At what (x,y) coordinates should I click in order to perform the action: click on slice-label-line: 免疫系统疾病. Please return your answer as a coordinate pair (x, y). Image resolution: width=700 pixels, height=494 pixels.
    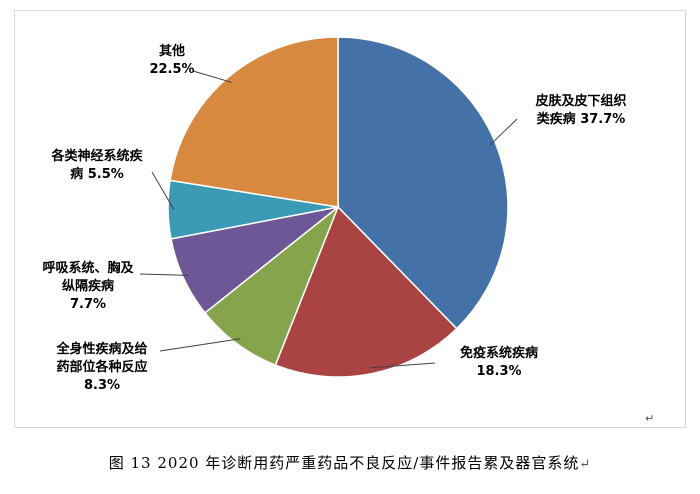
    Looking at the image, I should click on (499, 353).